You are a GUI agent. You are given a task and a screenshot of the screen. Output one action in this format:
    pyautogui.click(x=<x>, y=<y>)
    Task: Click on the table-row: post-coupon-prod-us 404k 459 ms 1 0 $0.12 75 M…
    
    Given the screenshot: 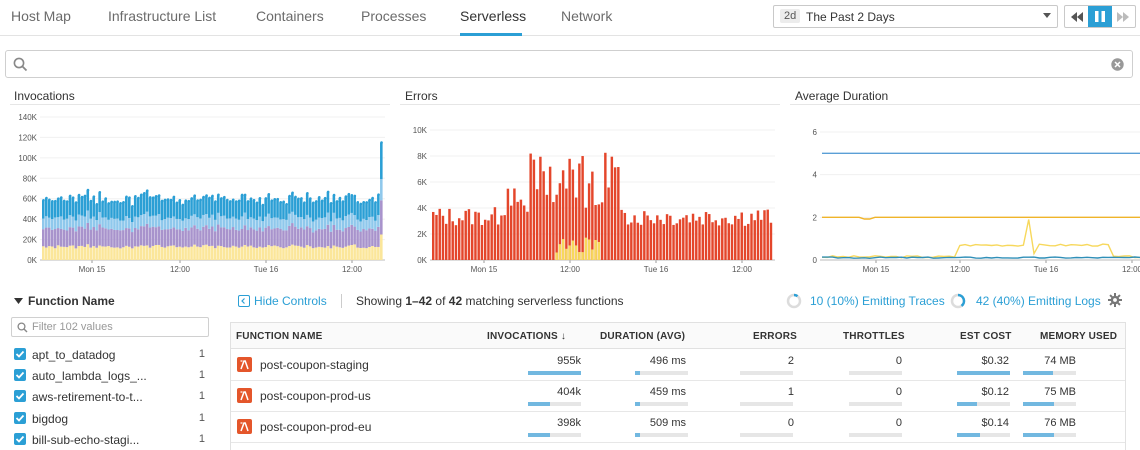 What is the action you would take?
    pyautogui.click(x=678, y=396)
    